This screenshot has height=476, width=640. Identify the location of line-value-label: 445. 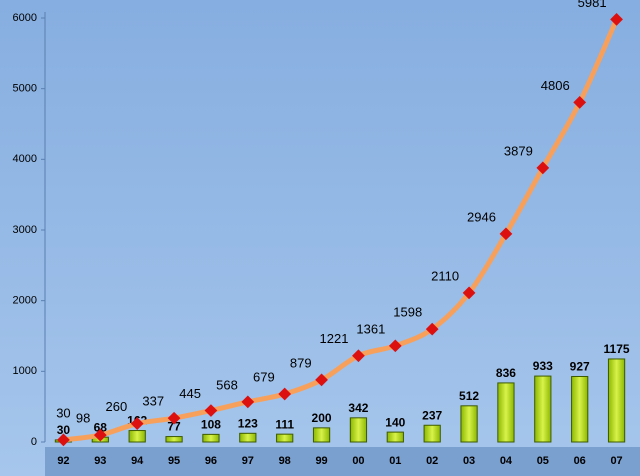
(190, 393).